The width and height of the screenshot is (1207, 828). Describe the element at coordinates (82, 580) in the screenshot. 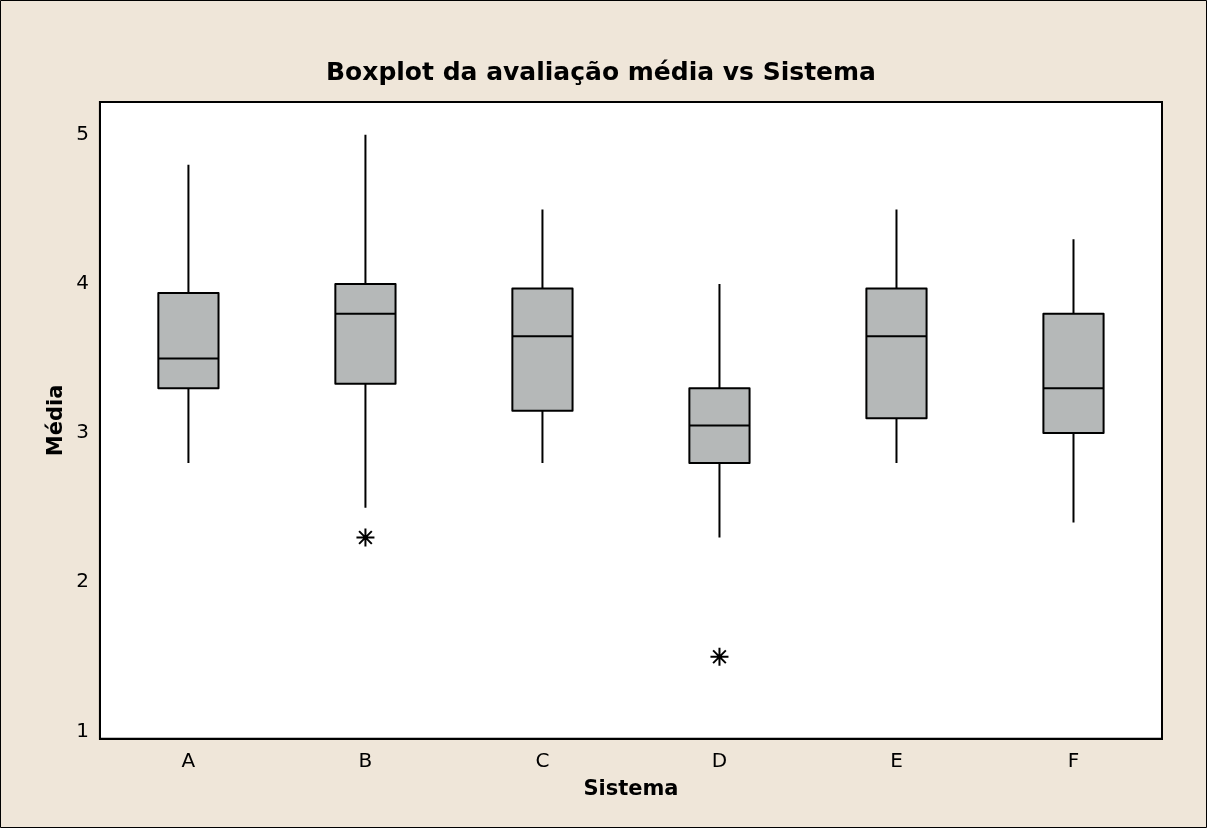

I see `y-tick-label: 2` at that location.